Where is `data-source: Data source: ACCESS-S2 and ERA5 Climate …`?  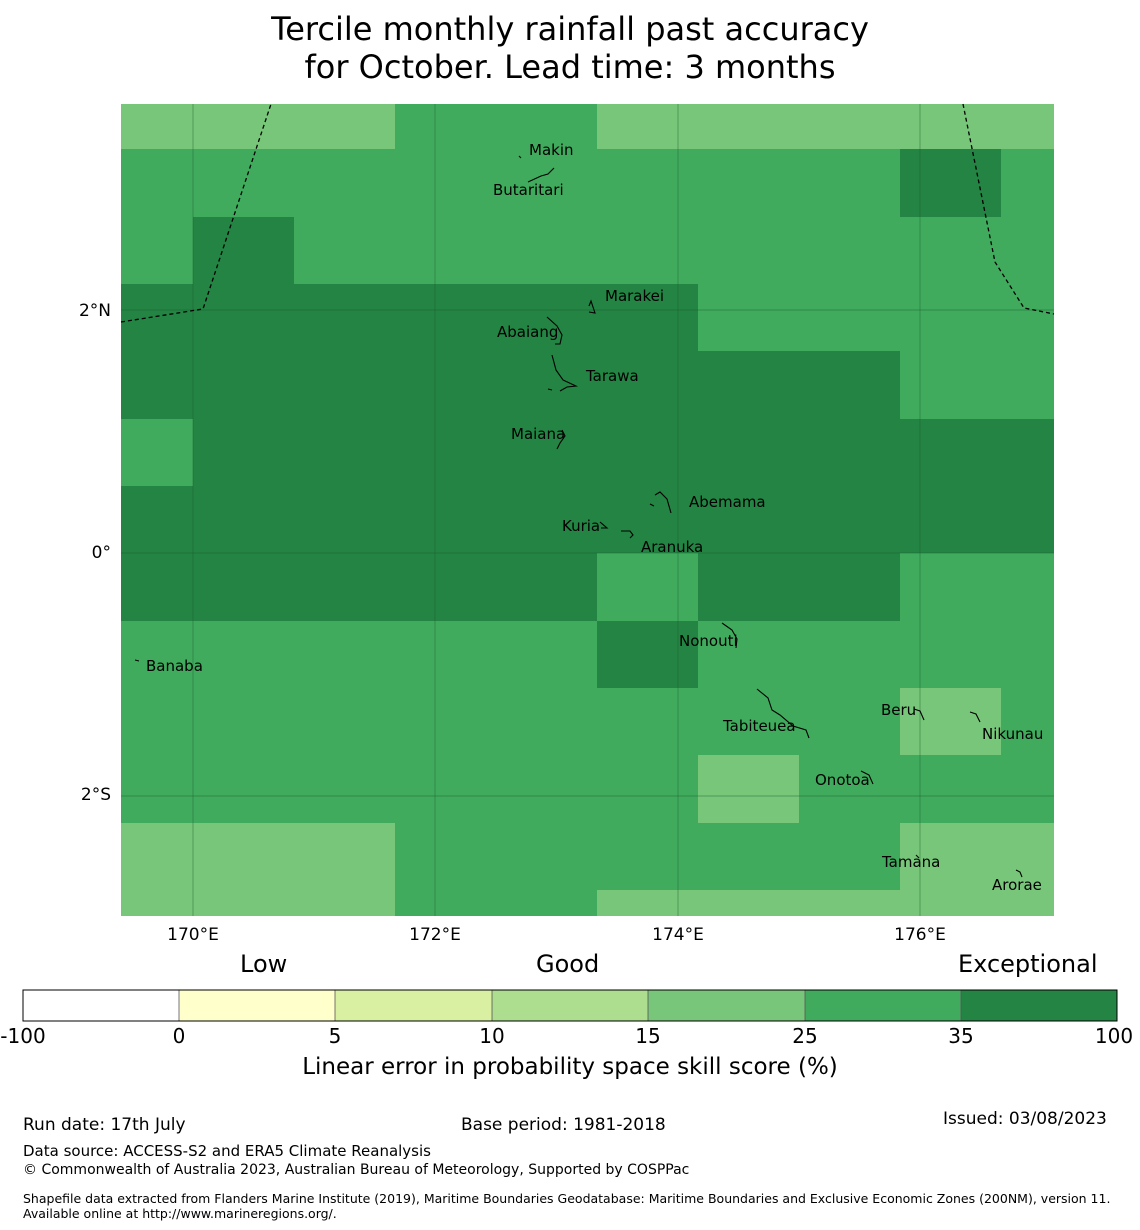 data-source: Data source: ACCESS-S2 and ERA5 Climate … is located at coordinates (227, 1151).